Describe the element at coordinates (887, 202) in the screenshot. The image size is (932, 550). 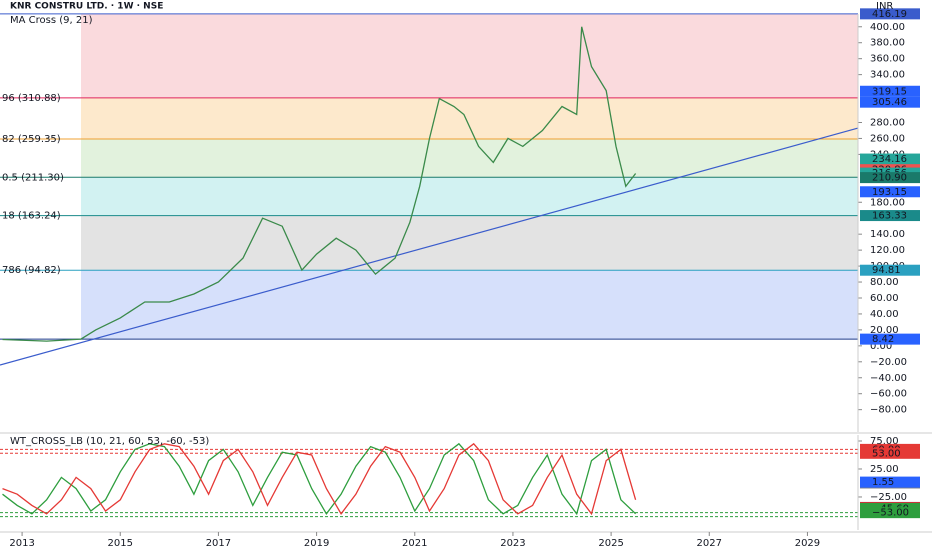
I see `y-tick-label: 180.00` at that location.